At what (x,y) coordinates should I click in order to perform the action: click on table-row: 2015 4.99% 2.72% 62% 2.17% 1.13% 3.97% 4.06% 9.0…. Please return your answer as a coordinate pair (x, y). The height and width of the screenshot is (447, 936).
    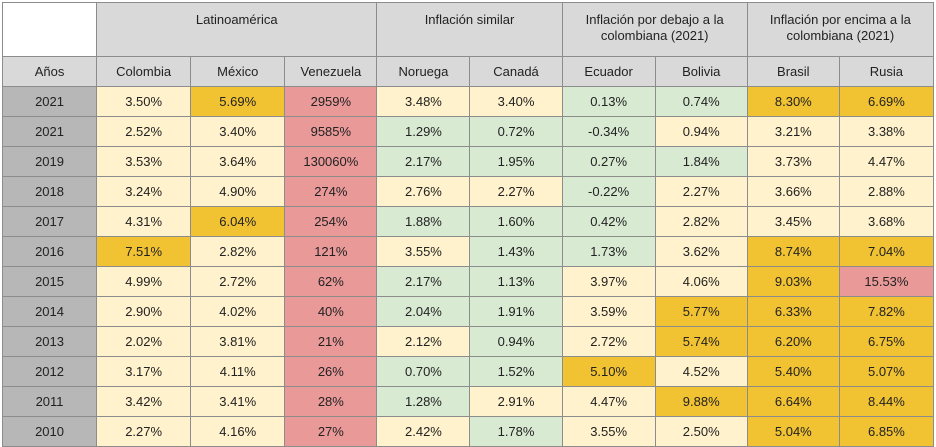
    Looking at the image, I should click on (468, 281).